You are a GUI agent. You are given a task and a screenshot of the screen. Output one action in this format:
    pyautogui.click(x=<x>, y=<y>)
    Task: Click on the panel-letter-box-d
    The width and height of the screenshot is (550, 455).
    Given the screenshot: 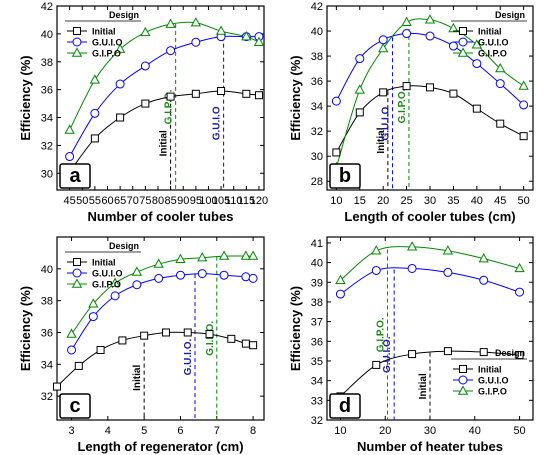 What is the action you would take?
    pyautogui.click(x=345, y=406)
    